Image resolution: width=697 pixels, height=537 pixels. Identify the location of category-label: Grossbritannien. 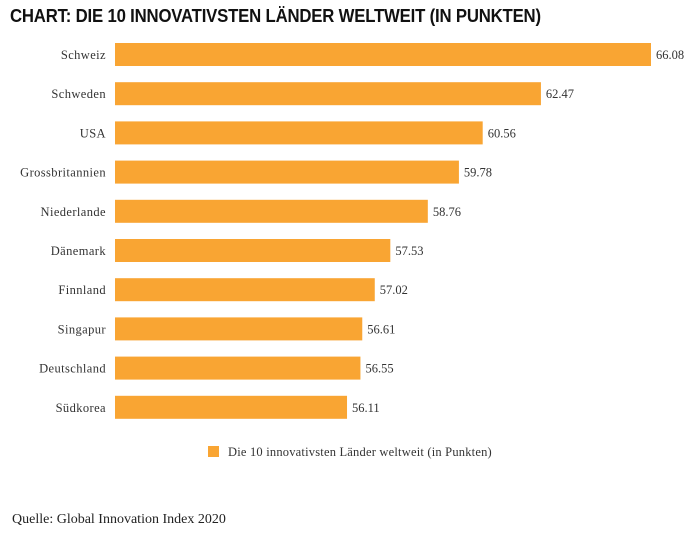
(63, 173).